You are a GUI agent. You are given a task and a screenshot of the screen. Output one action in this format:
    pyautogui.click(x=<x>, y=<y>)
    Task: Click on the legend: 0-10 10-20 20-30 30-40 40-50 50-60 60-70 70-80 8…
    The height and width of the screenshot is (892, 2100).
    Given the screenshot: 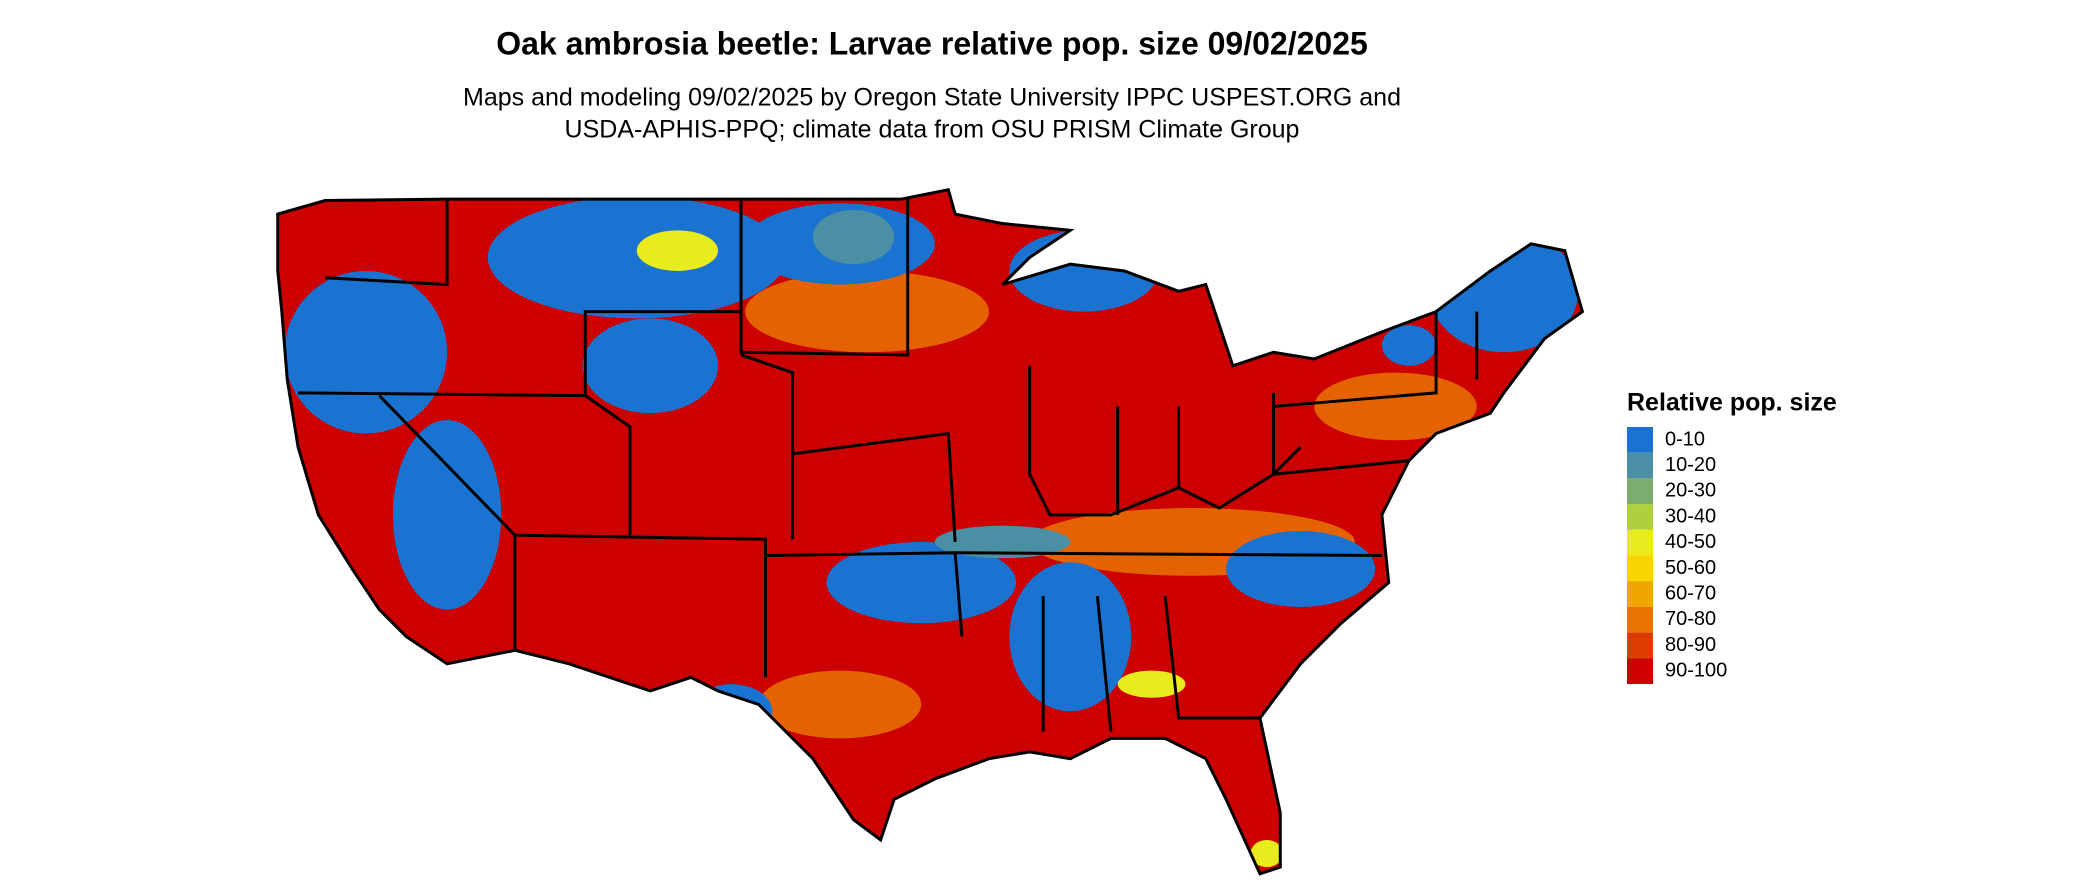 What is the action you would take?
    pyautogui.click(x=1677, y=555)
    